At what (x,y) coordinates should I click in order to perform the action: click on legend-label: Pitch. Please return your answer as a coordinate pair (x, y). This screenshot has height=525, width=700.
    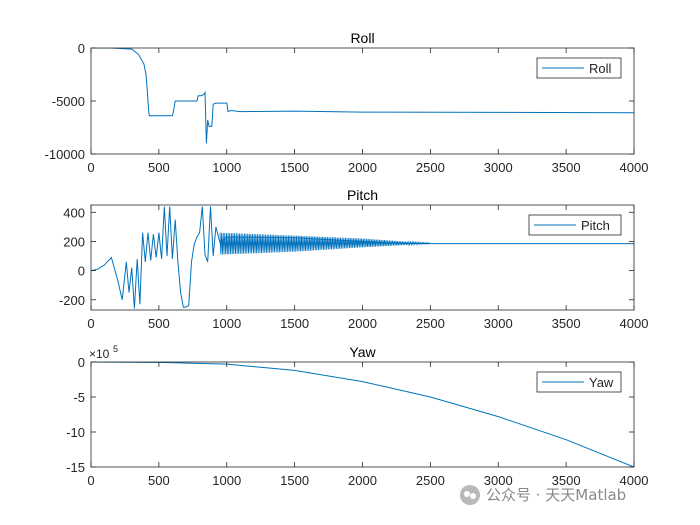
    Looking at the image, I should click on (595, 225).